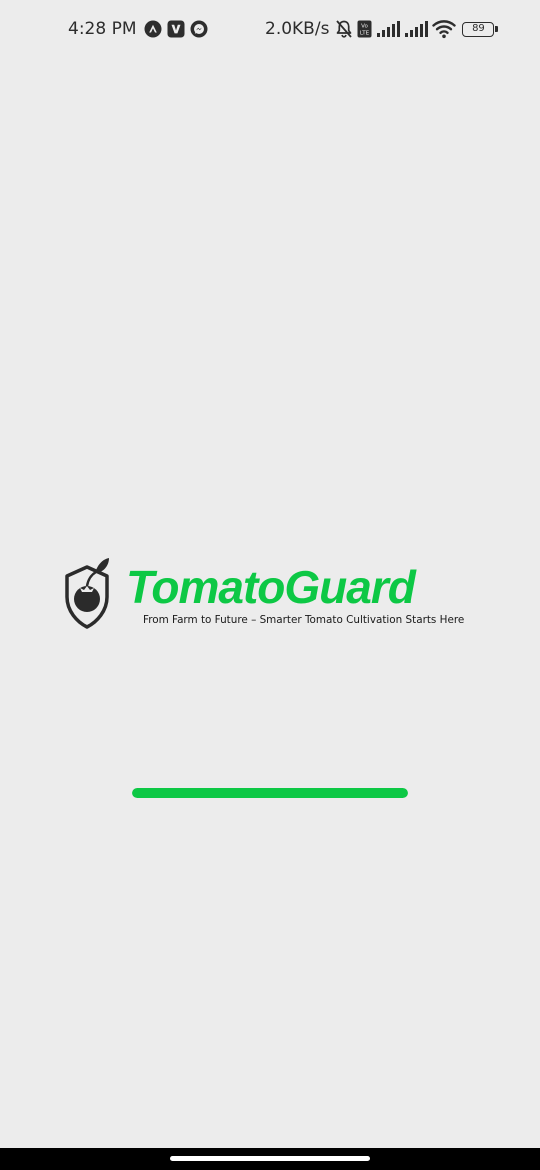 The height and width of the screenshot is (1170, 540). I want to click on navigation-a-icon, so click(152, 29).